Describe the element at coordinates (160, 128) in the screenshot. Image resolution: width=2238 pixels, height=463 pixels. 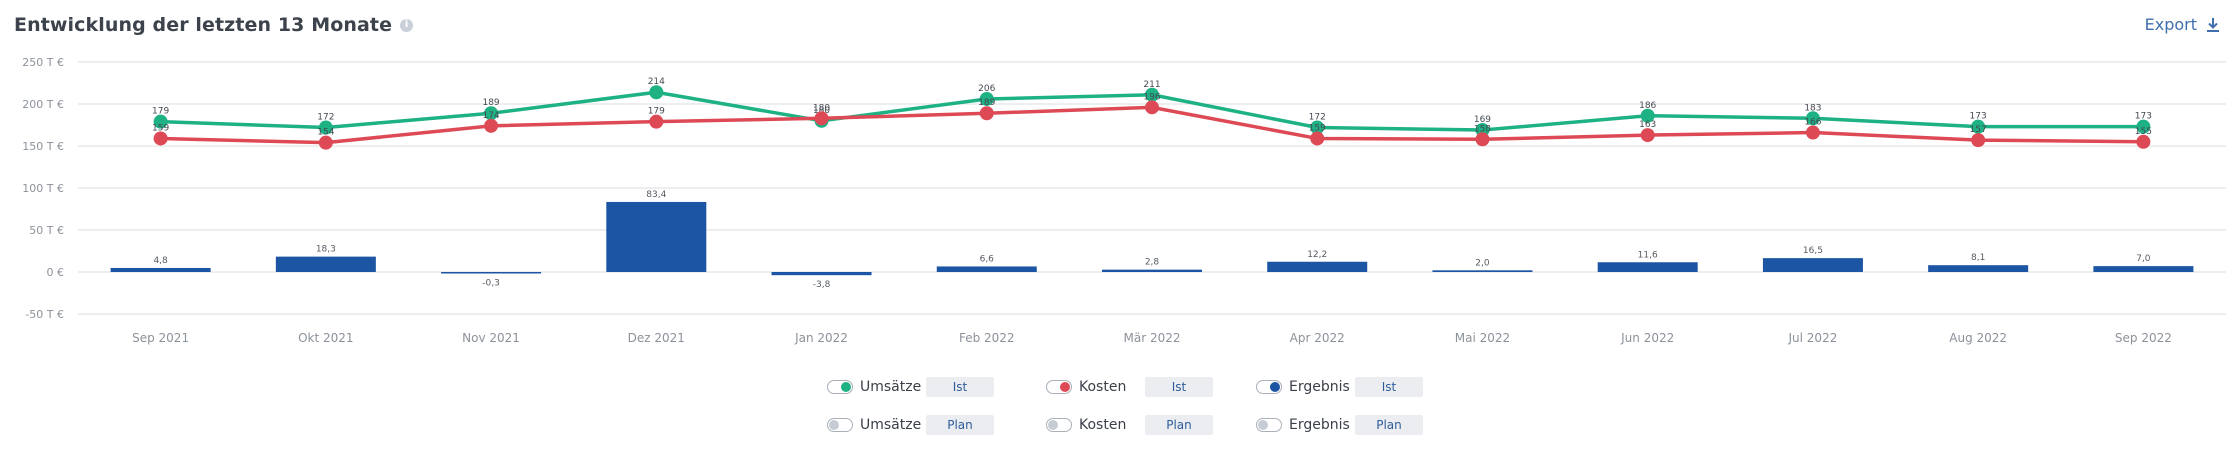
I see `kosten-value-label: 159` at that location.